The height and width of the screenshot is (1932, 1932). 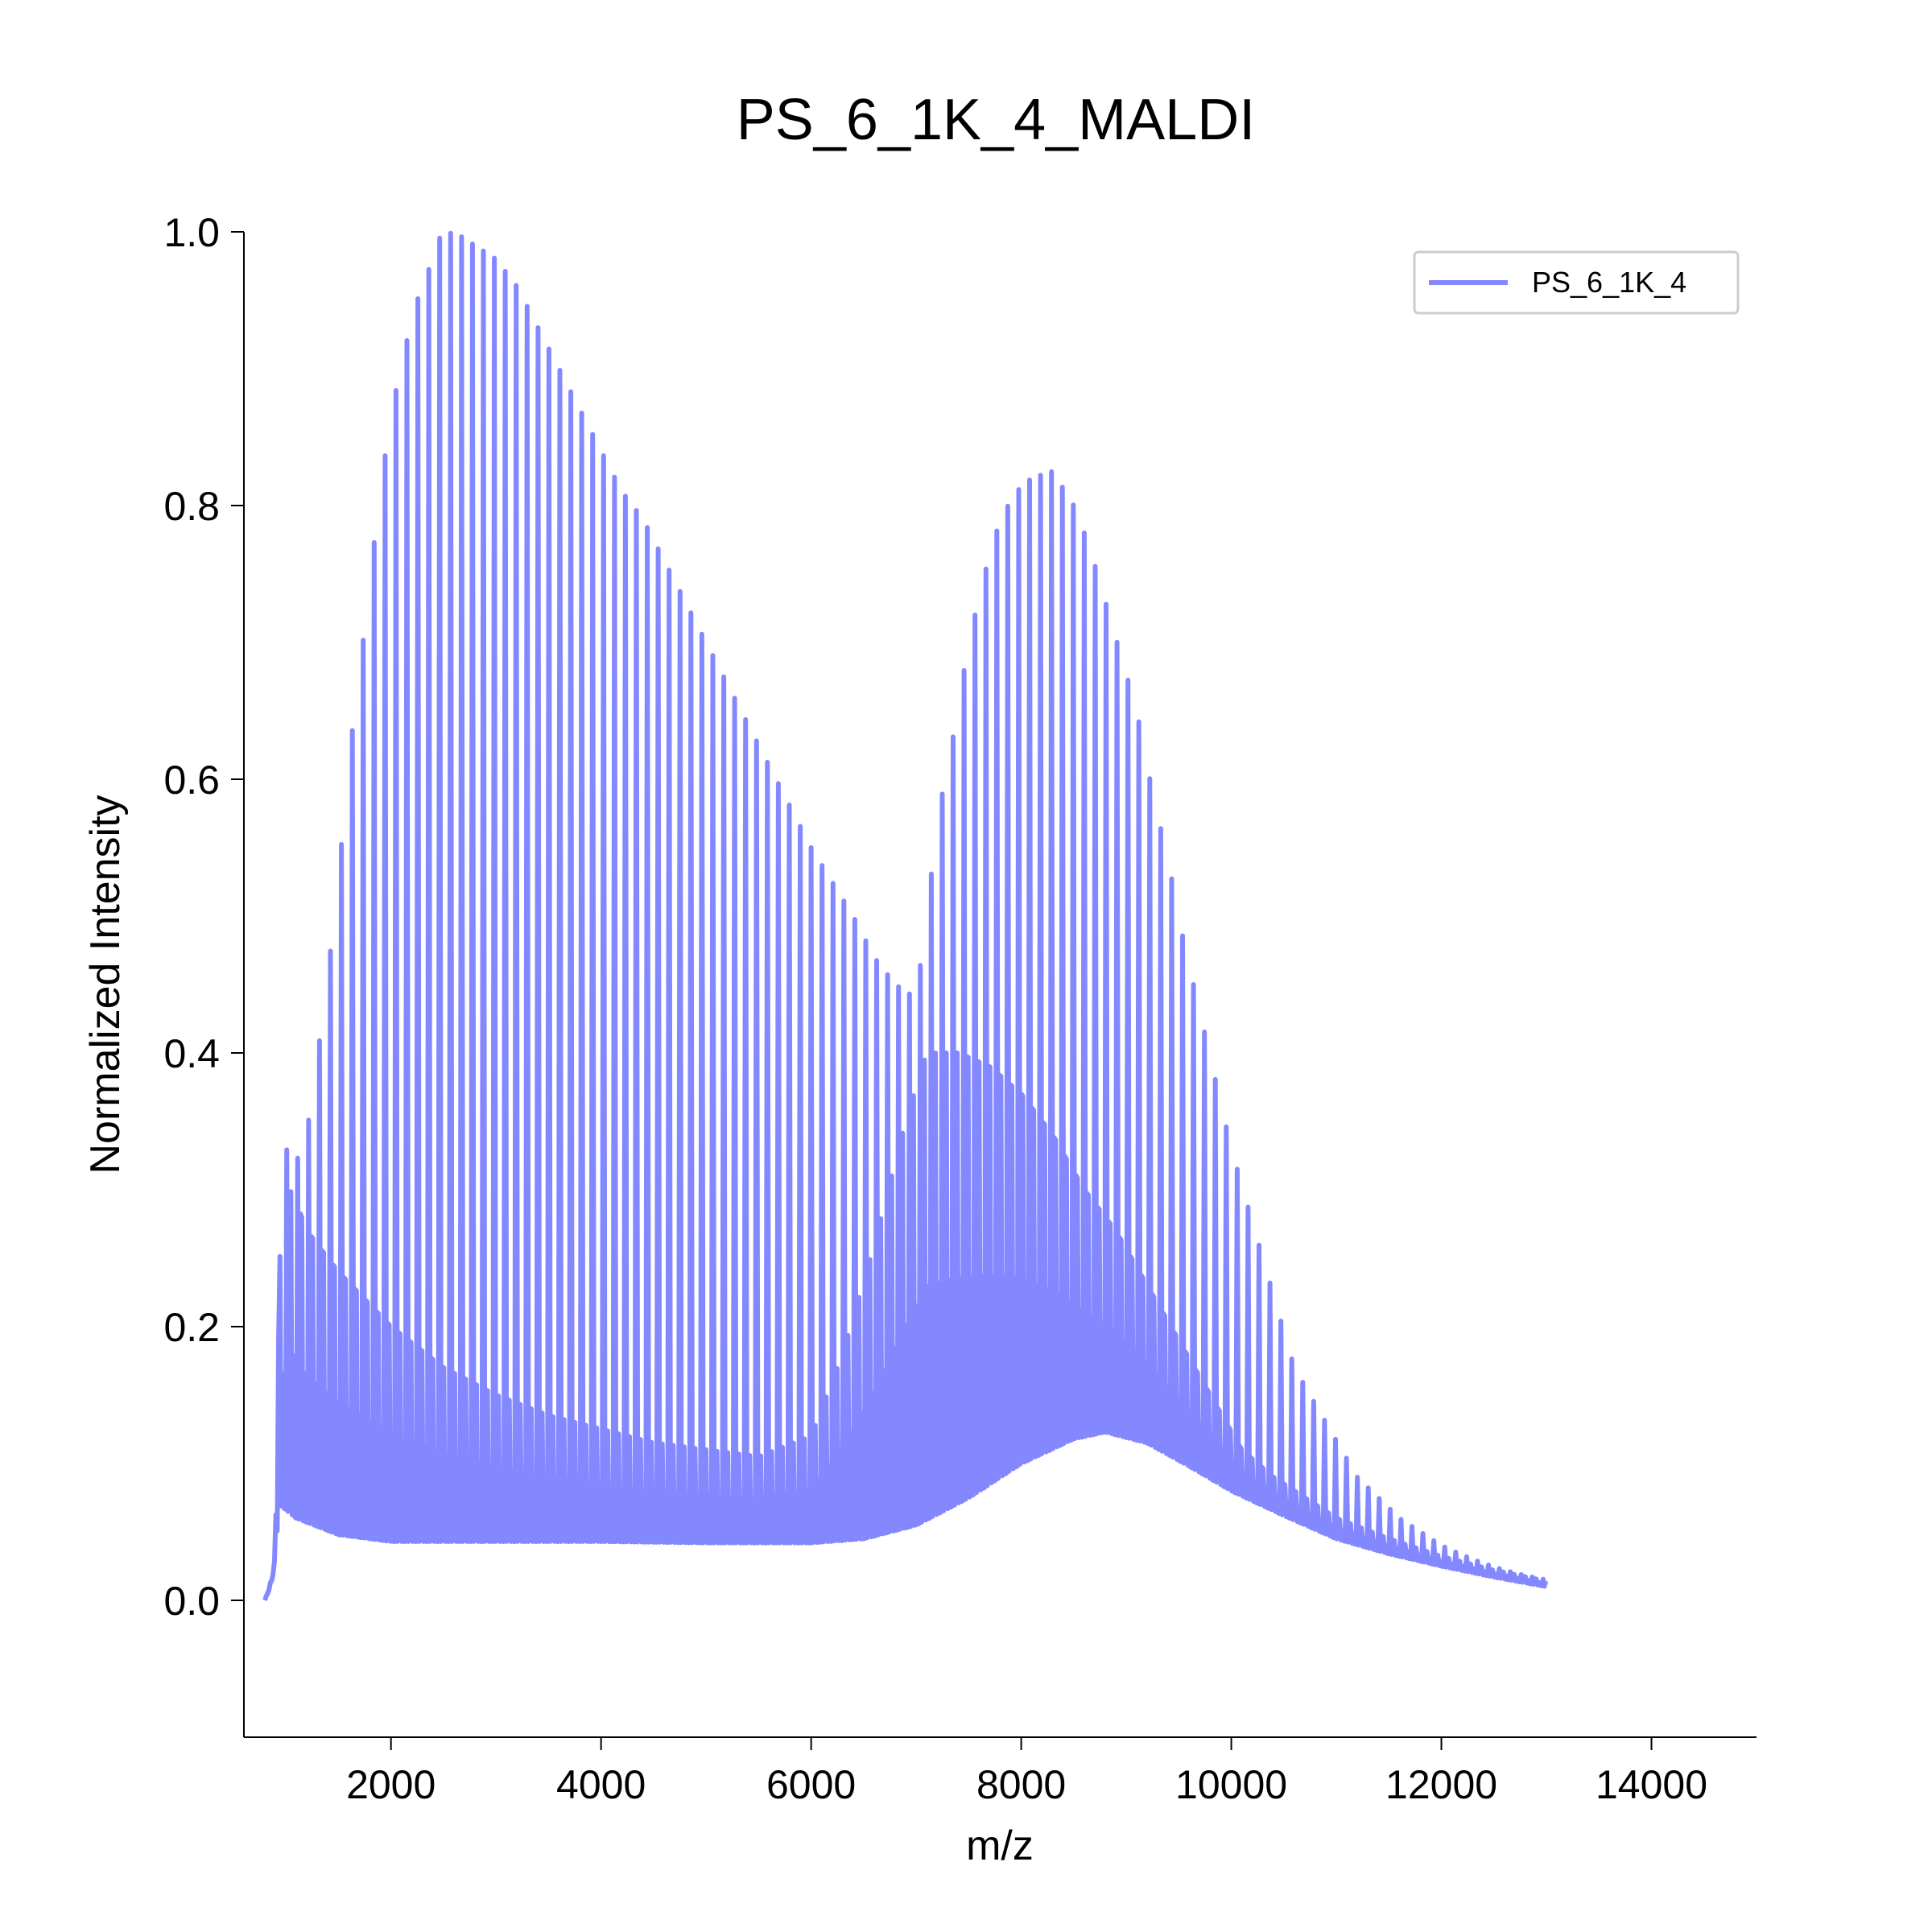 I want to click on y-tick-label: 0.0, so click(x=191, y=1601).